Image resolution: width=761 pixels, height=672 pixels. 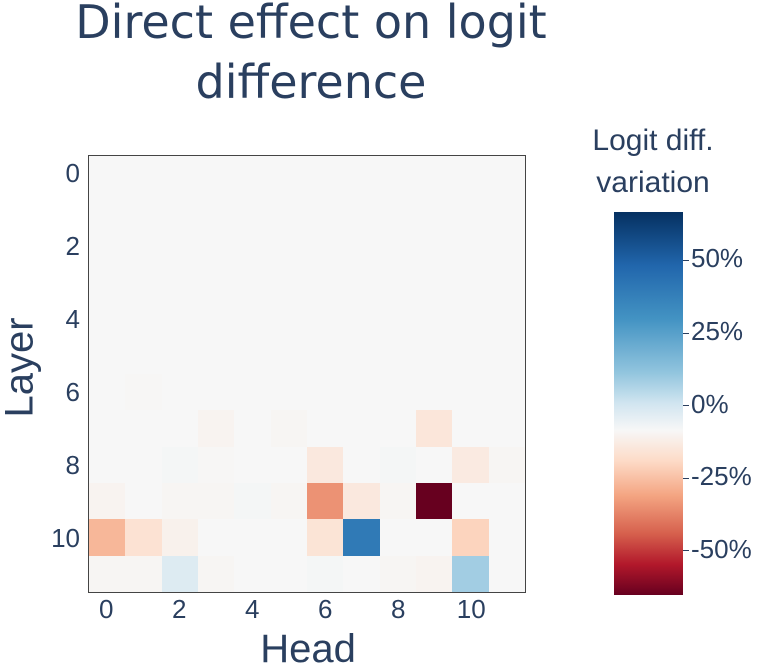 What do you see at coordinates (288, 501) in the screenshot?
I see `heatmap-cell-l9-h5` at bounding box center [288, 501].